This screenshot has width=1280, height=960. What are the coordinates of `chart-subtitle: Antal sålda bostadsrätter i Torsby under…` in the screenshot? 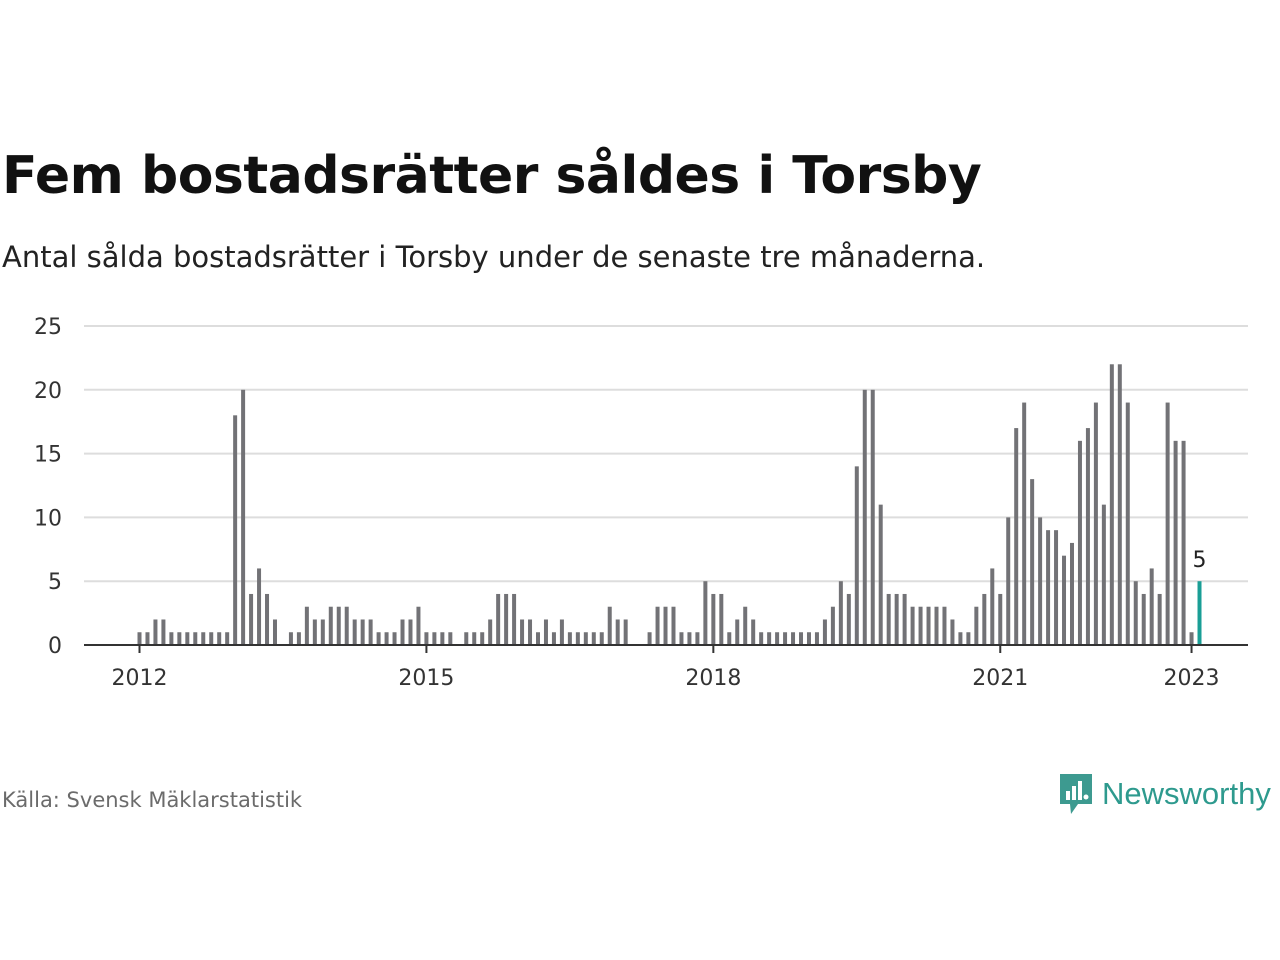 It's located at (494, 257).